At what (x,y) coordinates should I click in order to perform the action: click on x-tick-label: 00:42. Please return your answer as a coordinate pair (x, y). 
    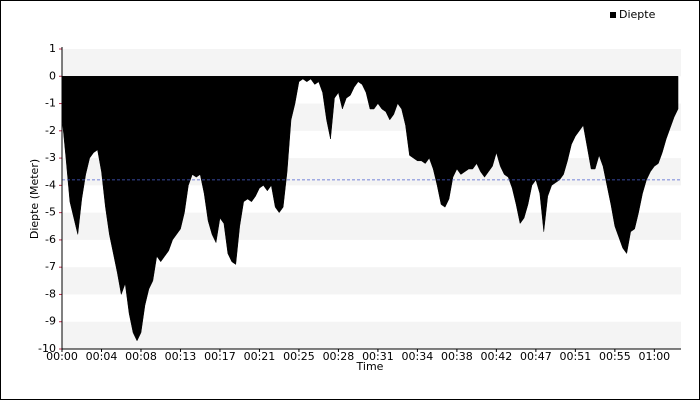
    Looking at the image, I should click on (497, 356).